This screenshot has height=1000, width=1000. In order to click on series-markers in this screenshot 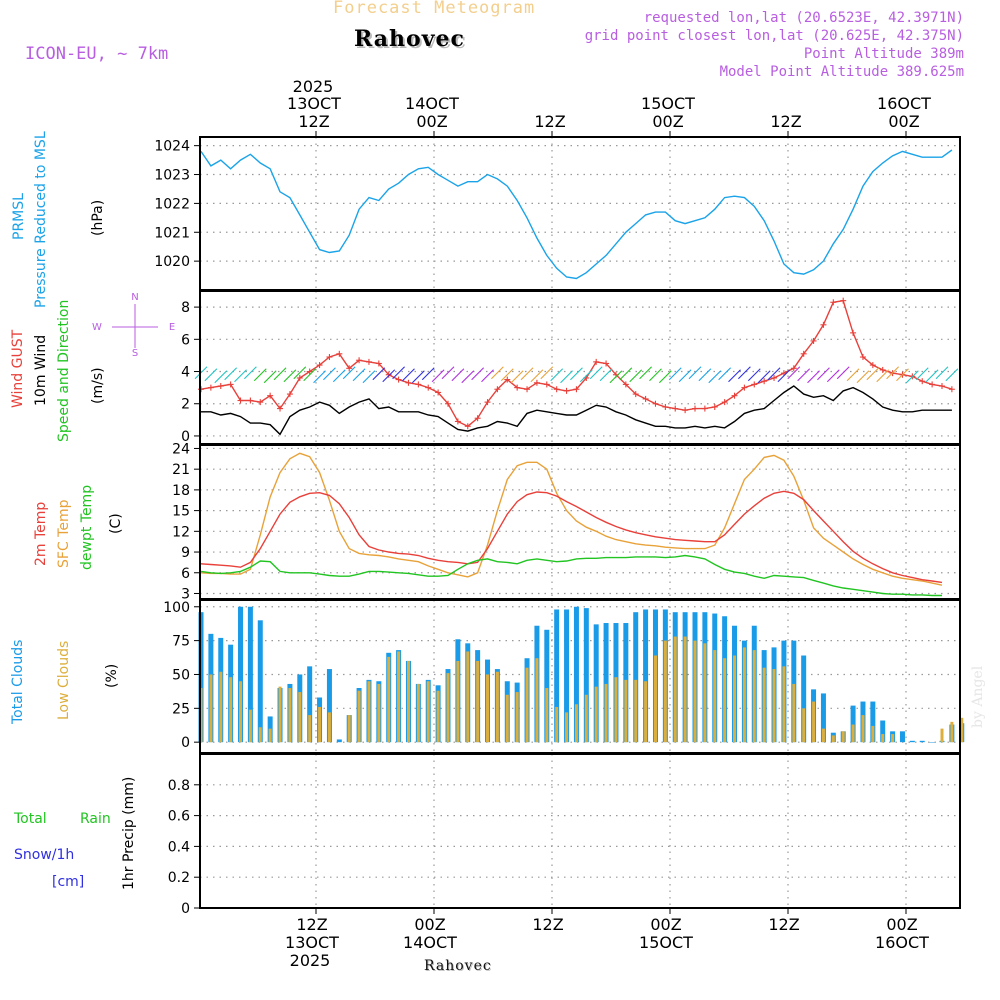, I will do `click(576, 363)`.